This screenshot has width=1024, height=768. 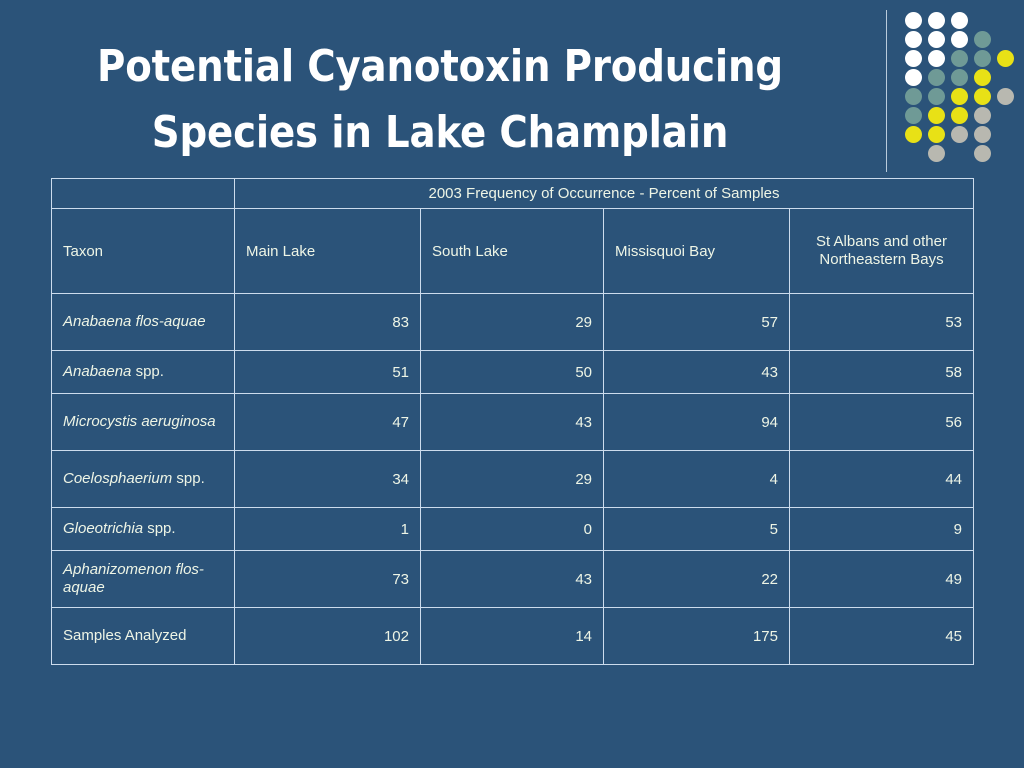 I want to click on cell-south-lake: 0, so click(x=512, y=529).